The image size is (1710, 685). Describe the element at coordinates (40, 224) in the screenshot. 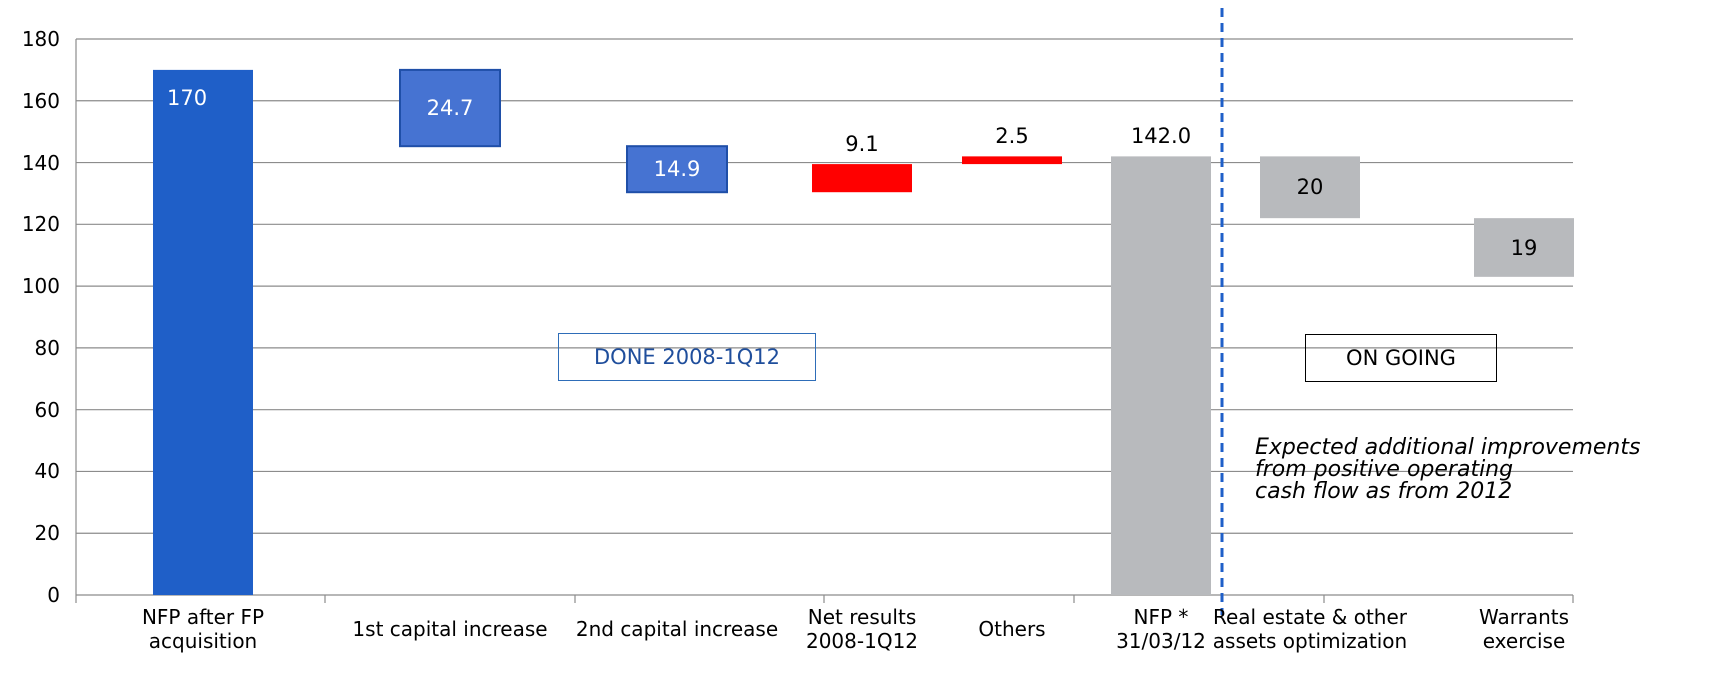

I see `y-tick-label: 120` at that location.